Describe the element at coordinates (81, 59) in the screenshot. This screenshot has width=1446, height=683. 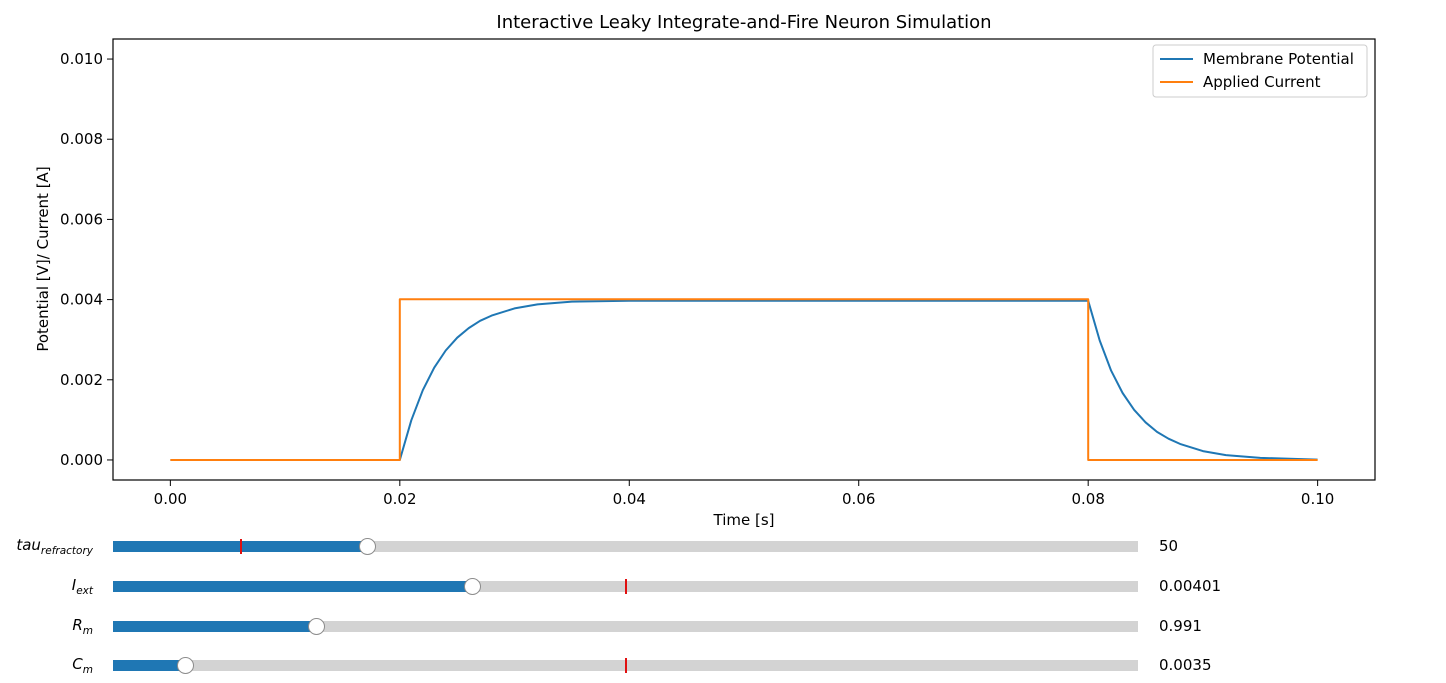
I see `y-tick-label: 0.010` at that location.